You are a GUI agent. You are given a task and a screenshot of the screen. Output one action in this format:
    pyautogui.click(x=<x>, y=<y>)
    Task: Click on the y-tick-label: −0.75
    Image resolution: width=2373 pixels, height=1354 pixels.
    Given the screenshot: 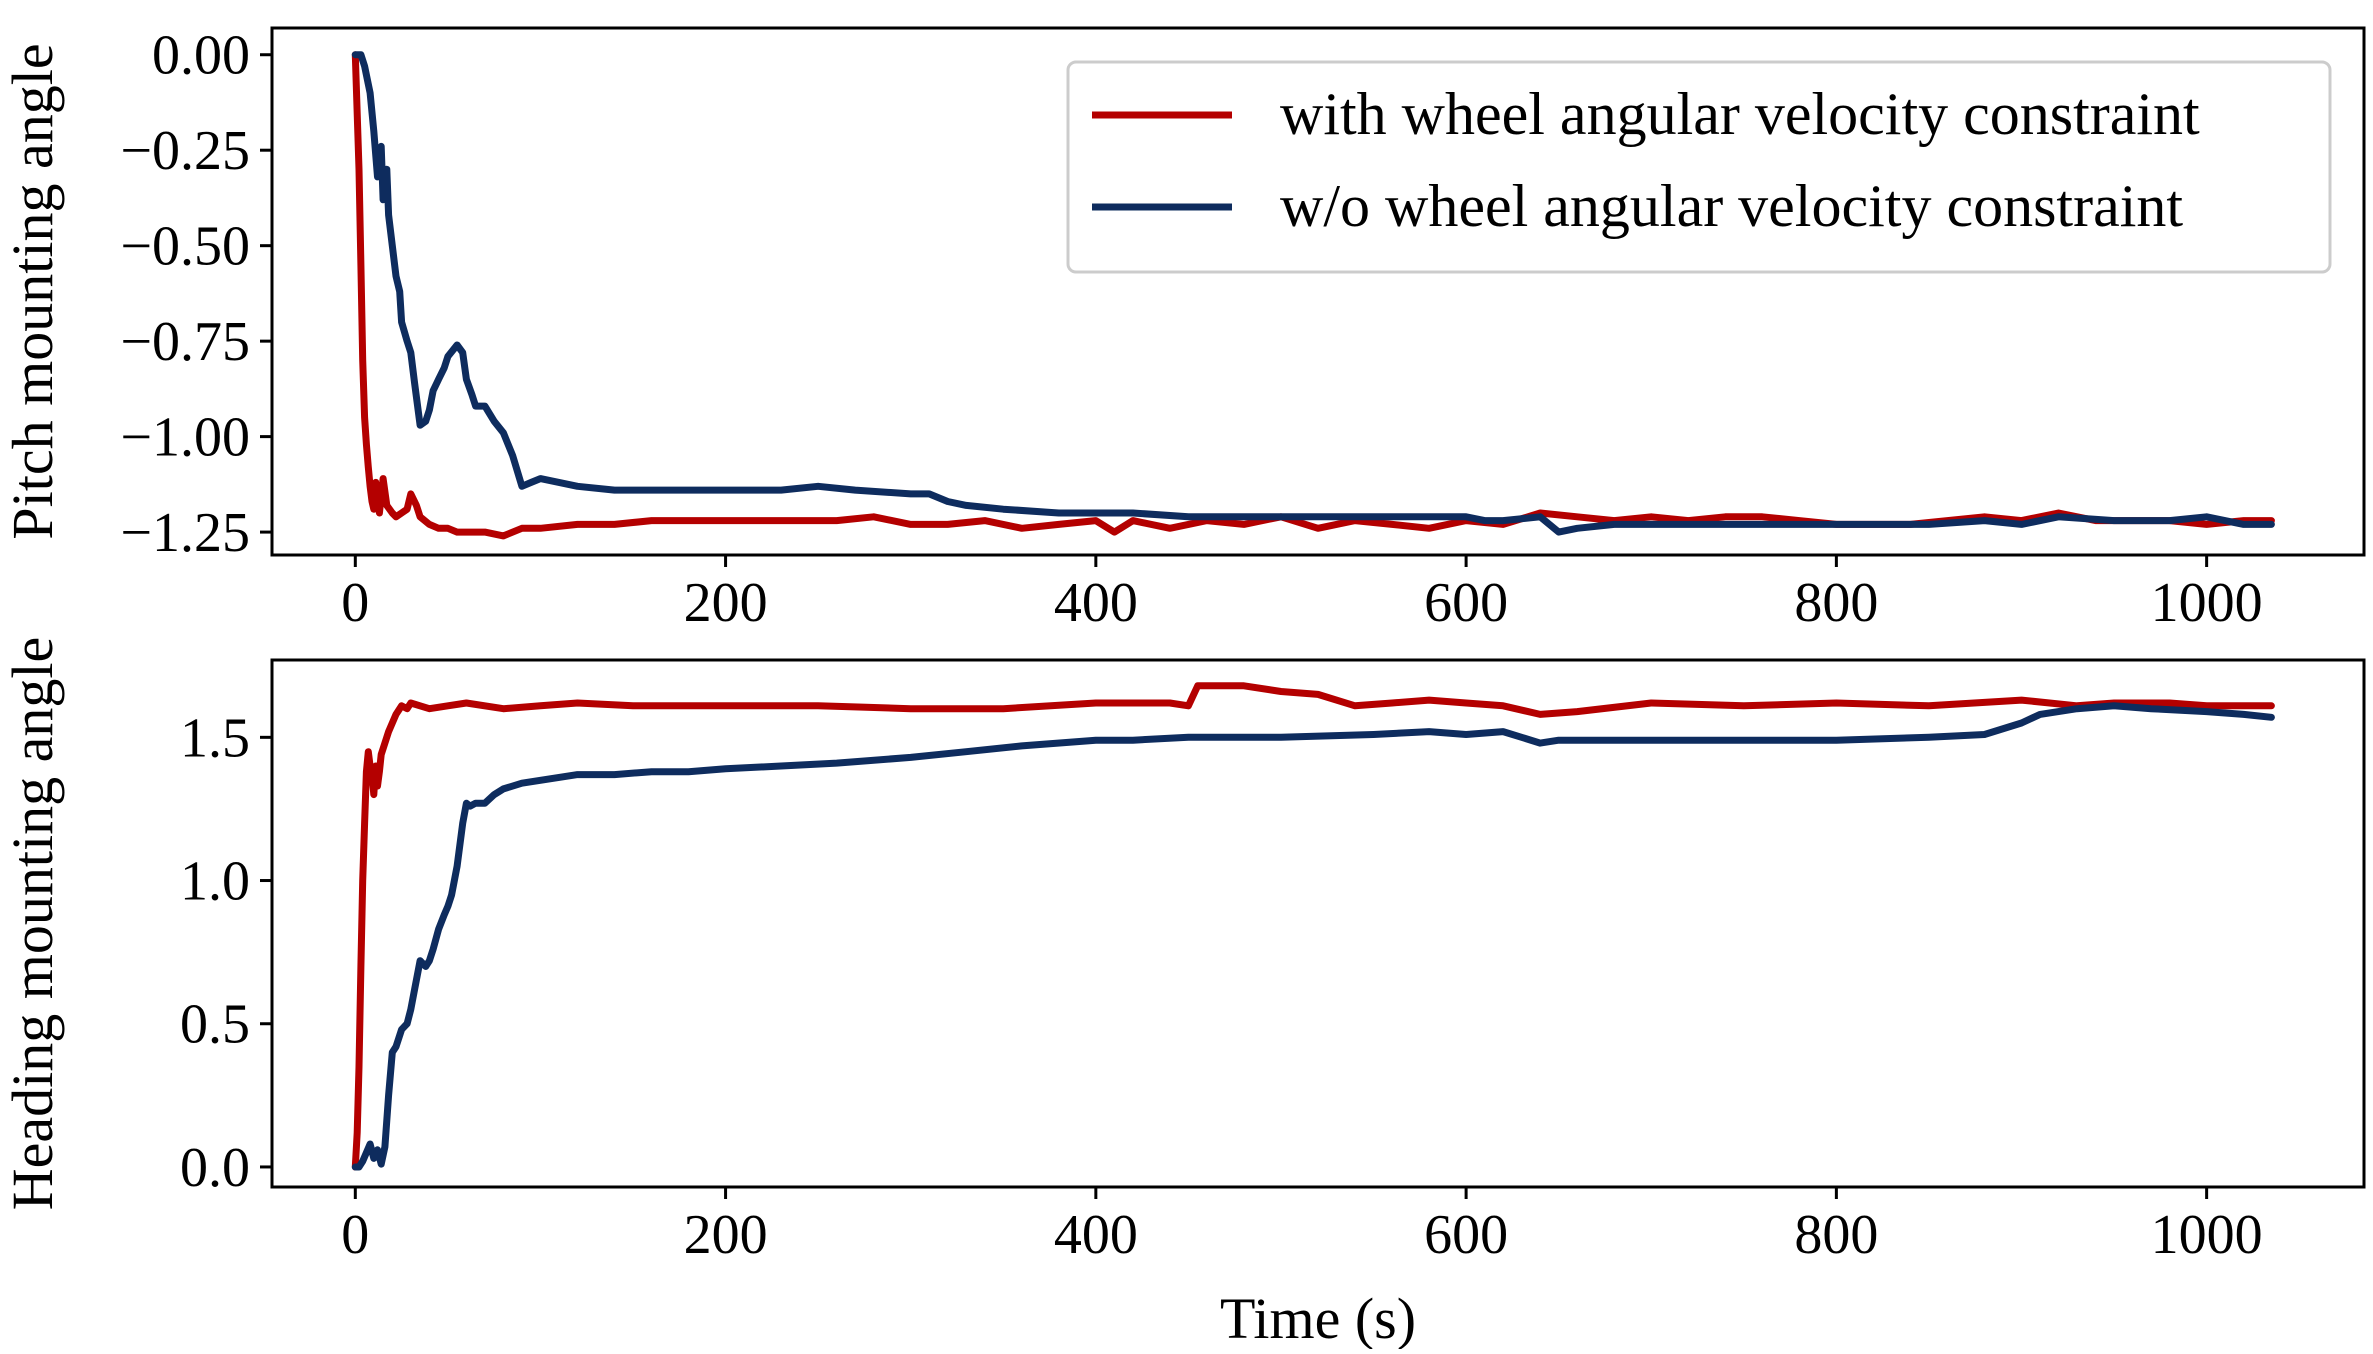 What is the action you would take?
    pyautogui.click(x=185, y=342)
    